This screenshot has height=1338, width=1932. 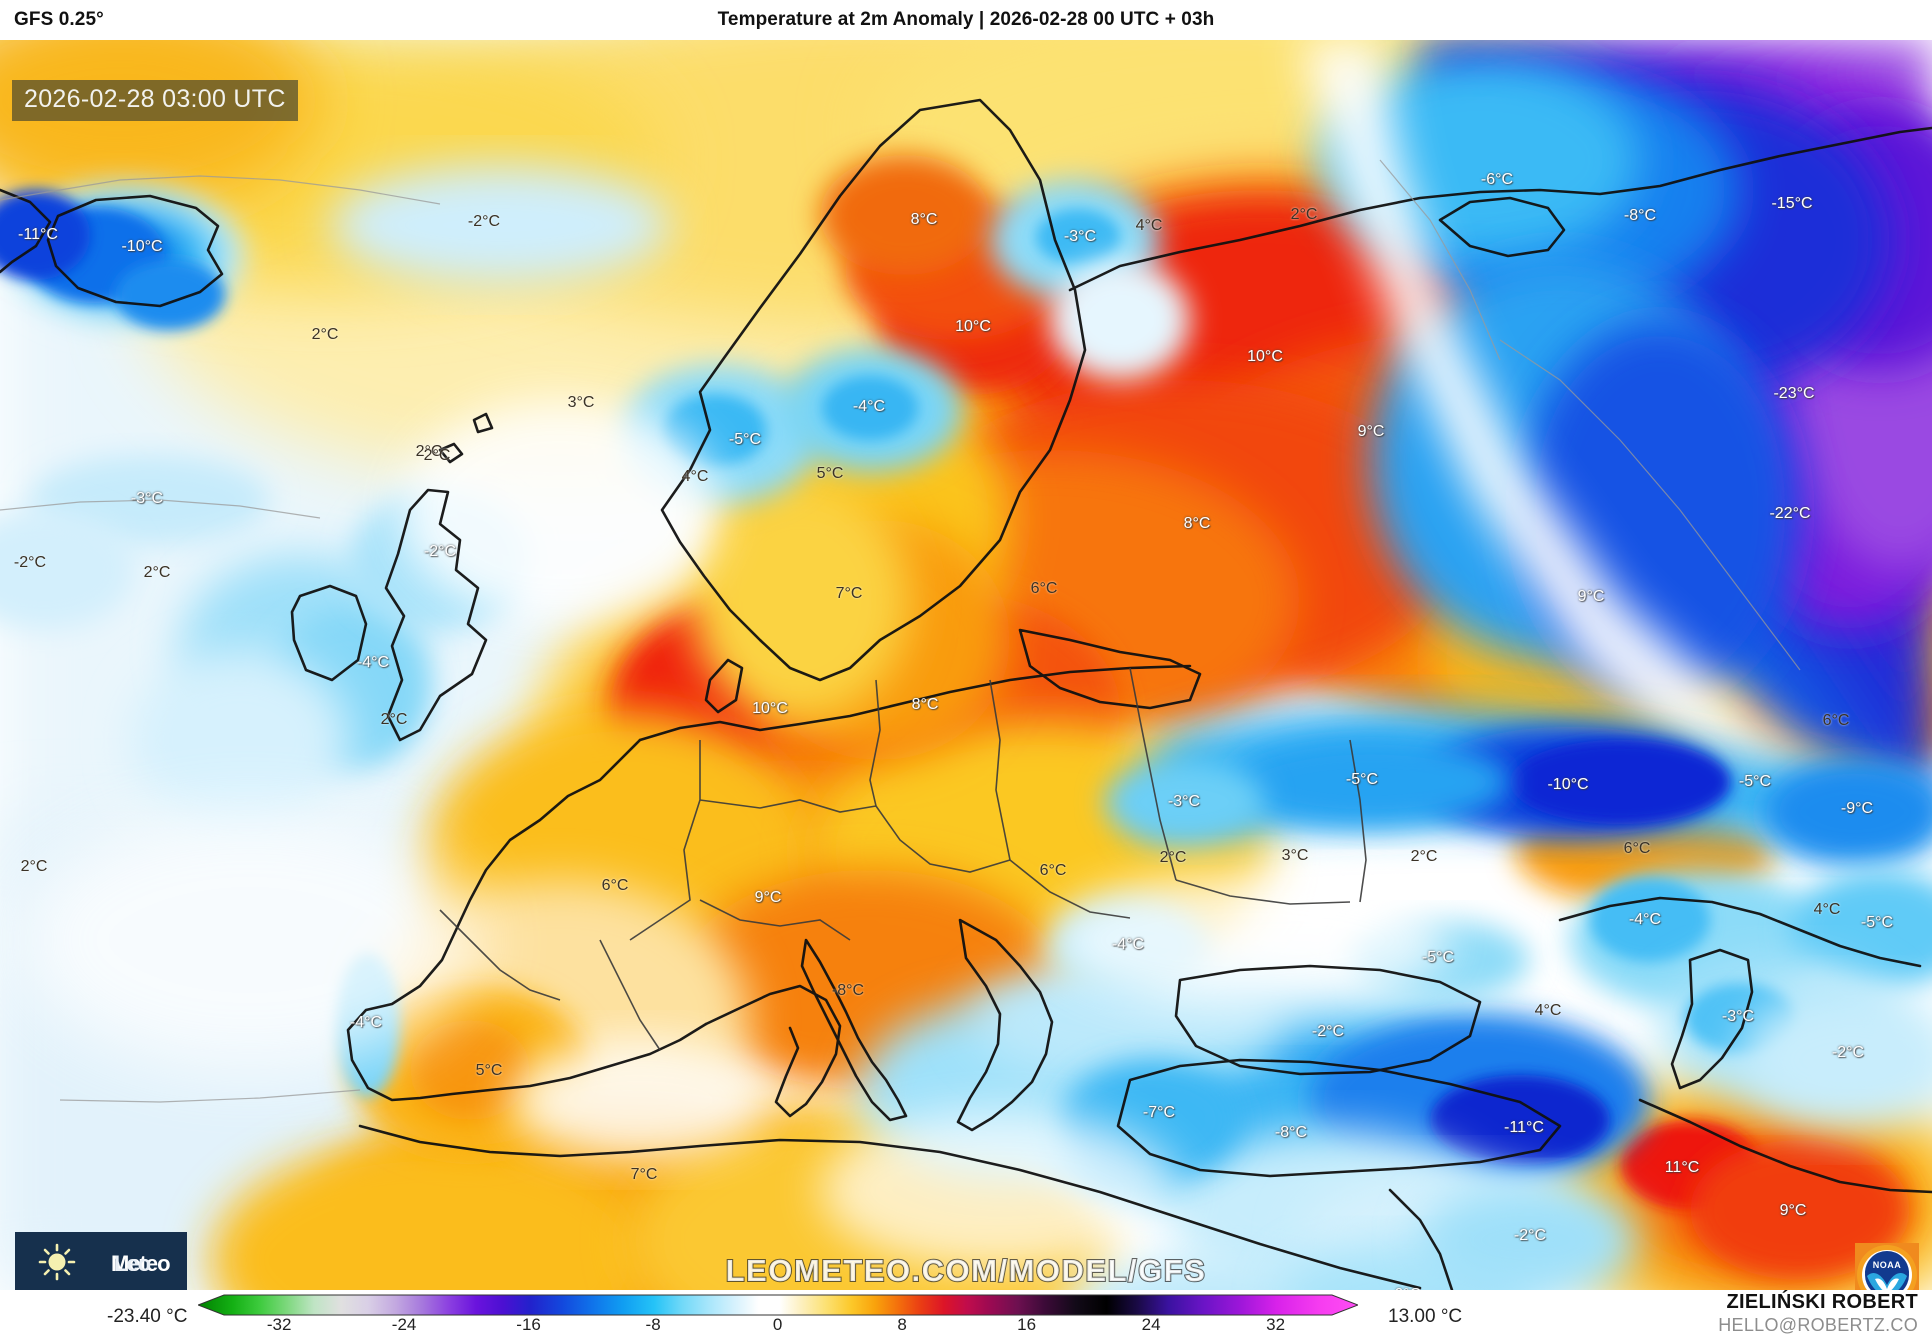 I want to click on colorbar: -32 -24 -16 -8 0 8 16 24 32, so click(x=778, y=1315).